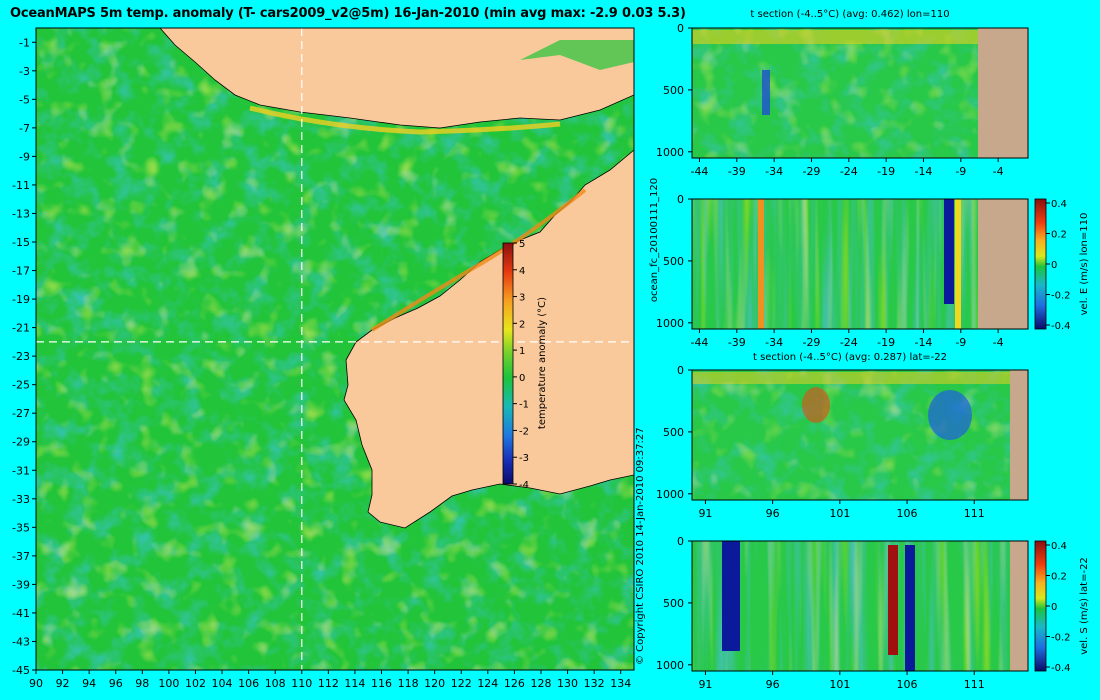  What do you see at coordinates (522, 271) in the screenshot?
I see `colorbar-tick-label: 4` at bounding box center [522, 271].